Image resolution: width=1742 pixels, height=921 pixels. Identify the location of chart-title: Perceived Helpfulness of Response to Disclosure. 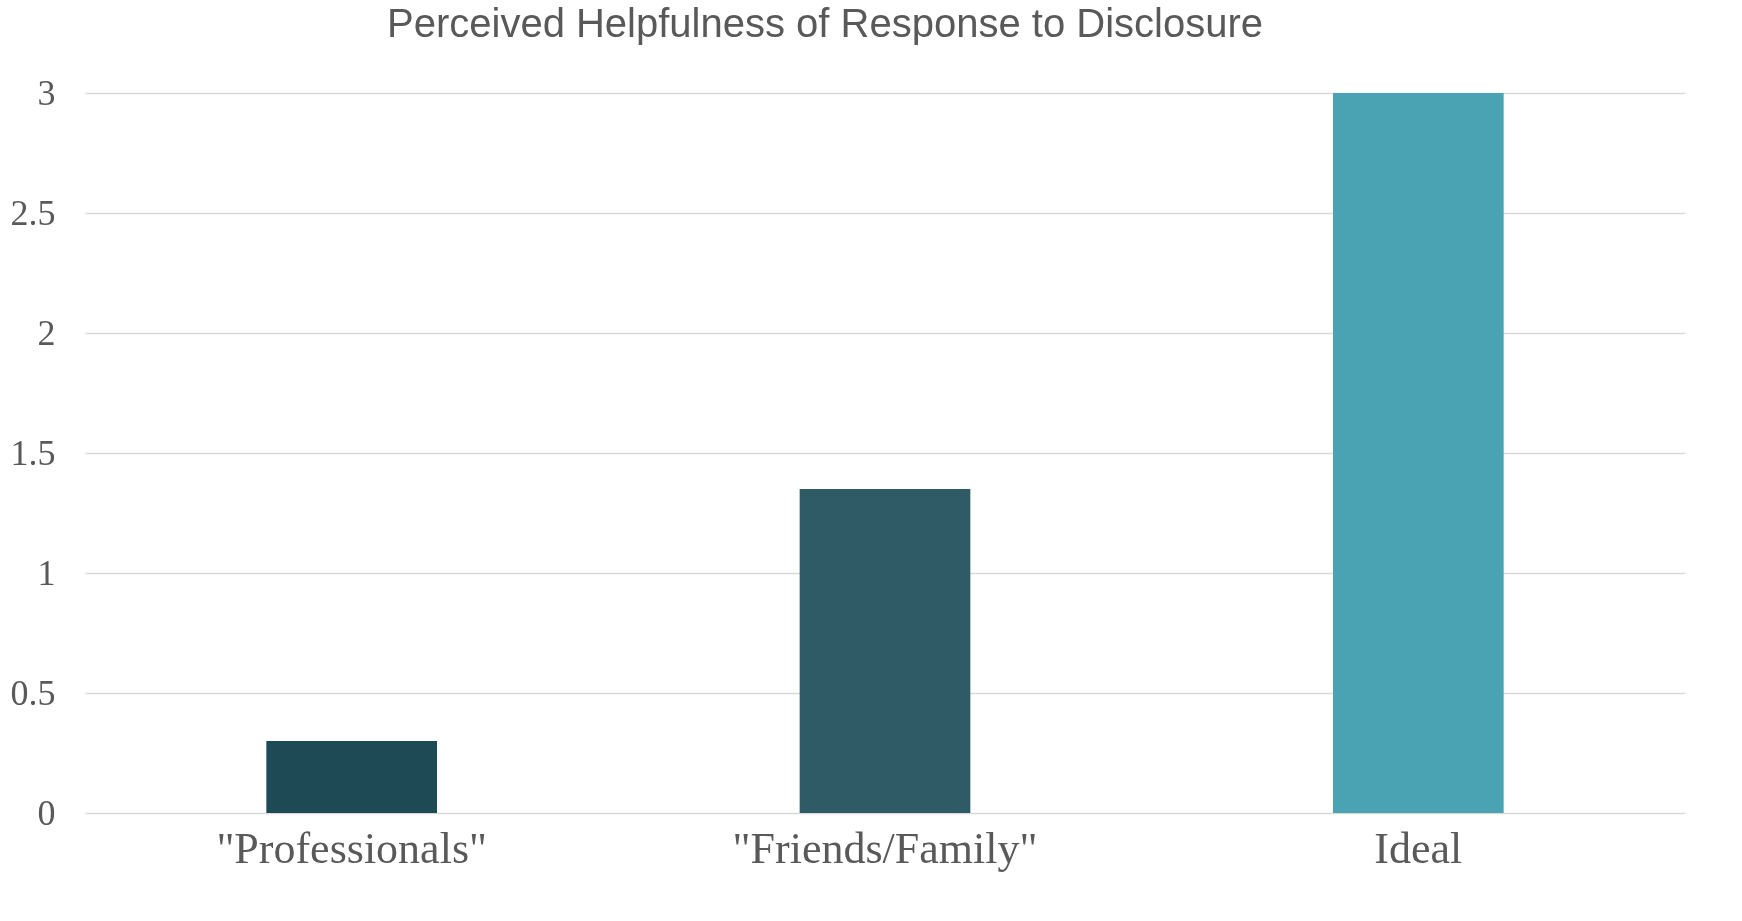
(825, 23).